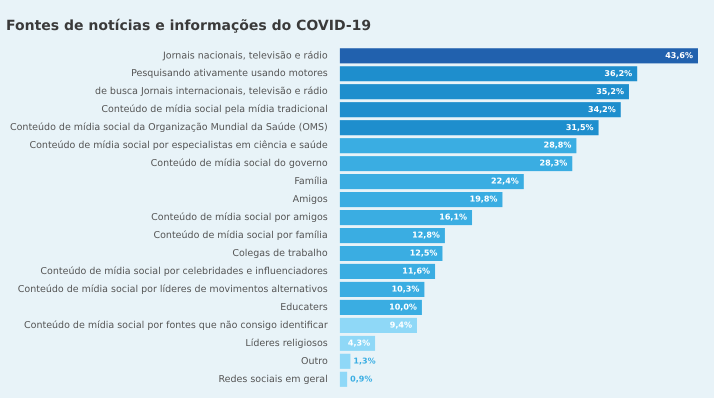 This screenshot has height=398, width=714. What do you see at coordinates (310, 200) in the screenshot?
I see `y-tick-label: Amigos` at bounding box center [310, 200].